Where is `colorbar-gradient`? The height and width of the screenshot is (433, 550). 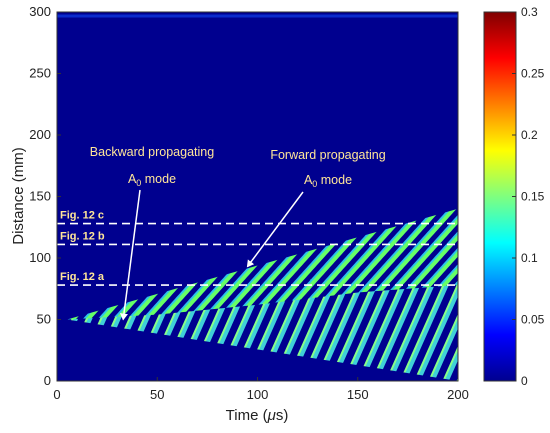
colorbar-gradient is located at coordinates (500, 196).